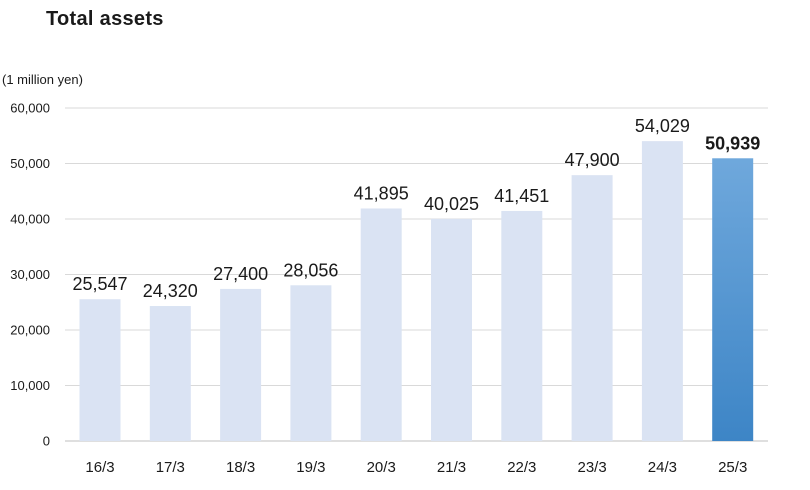  I want to click on data-label: 50,939, so click(732, 143).